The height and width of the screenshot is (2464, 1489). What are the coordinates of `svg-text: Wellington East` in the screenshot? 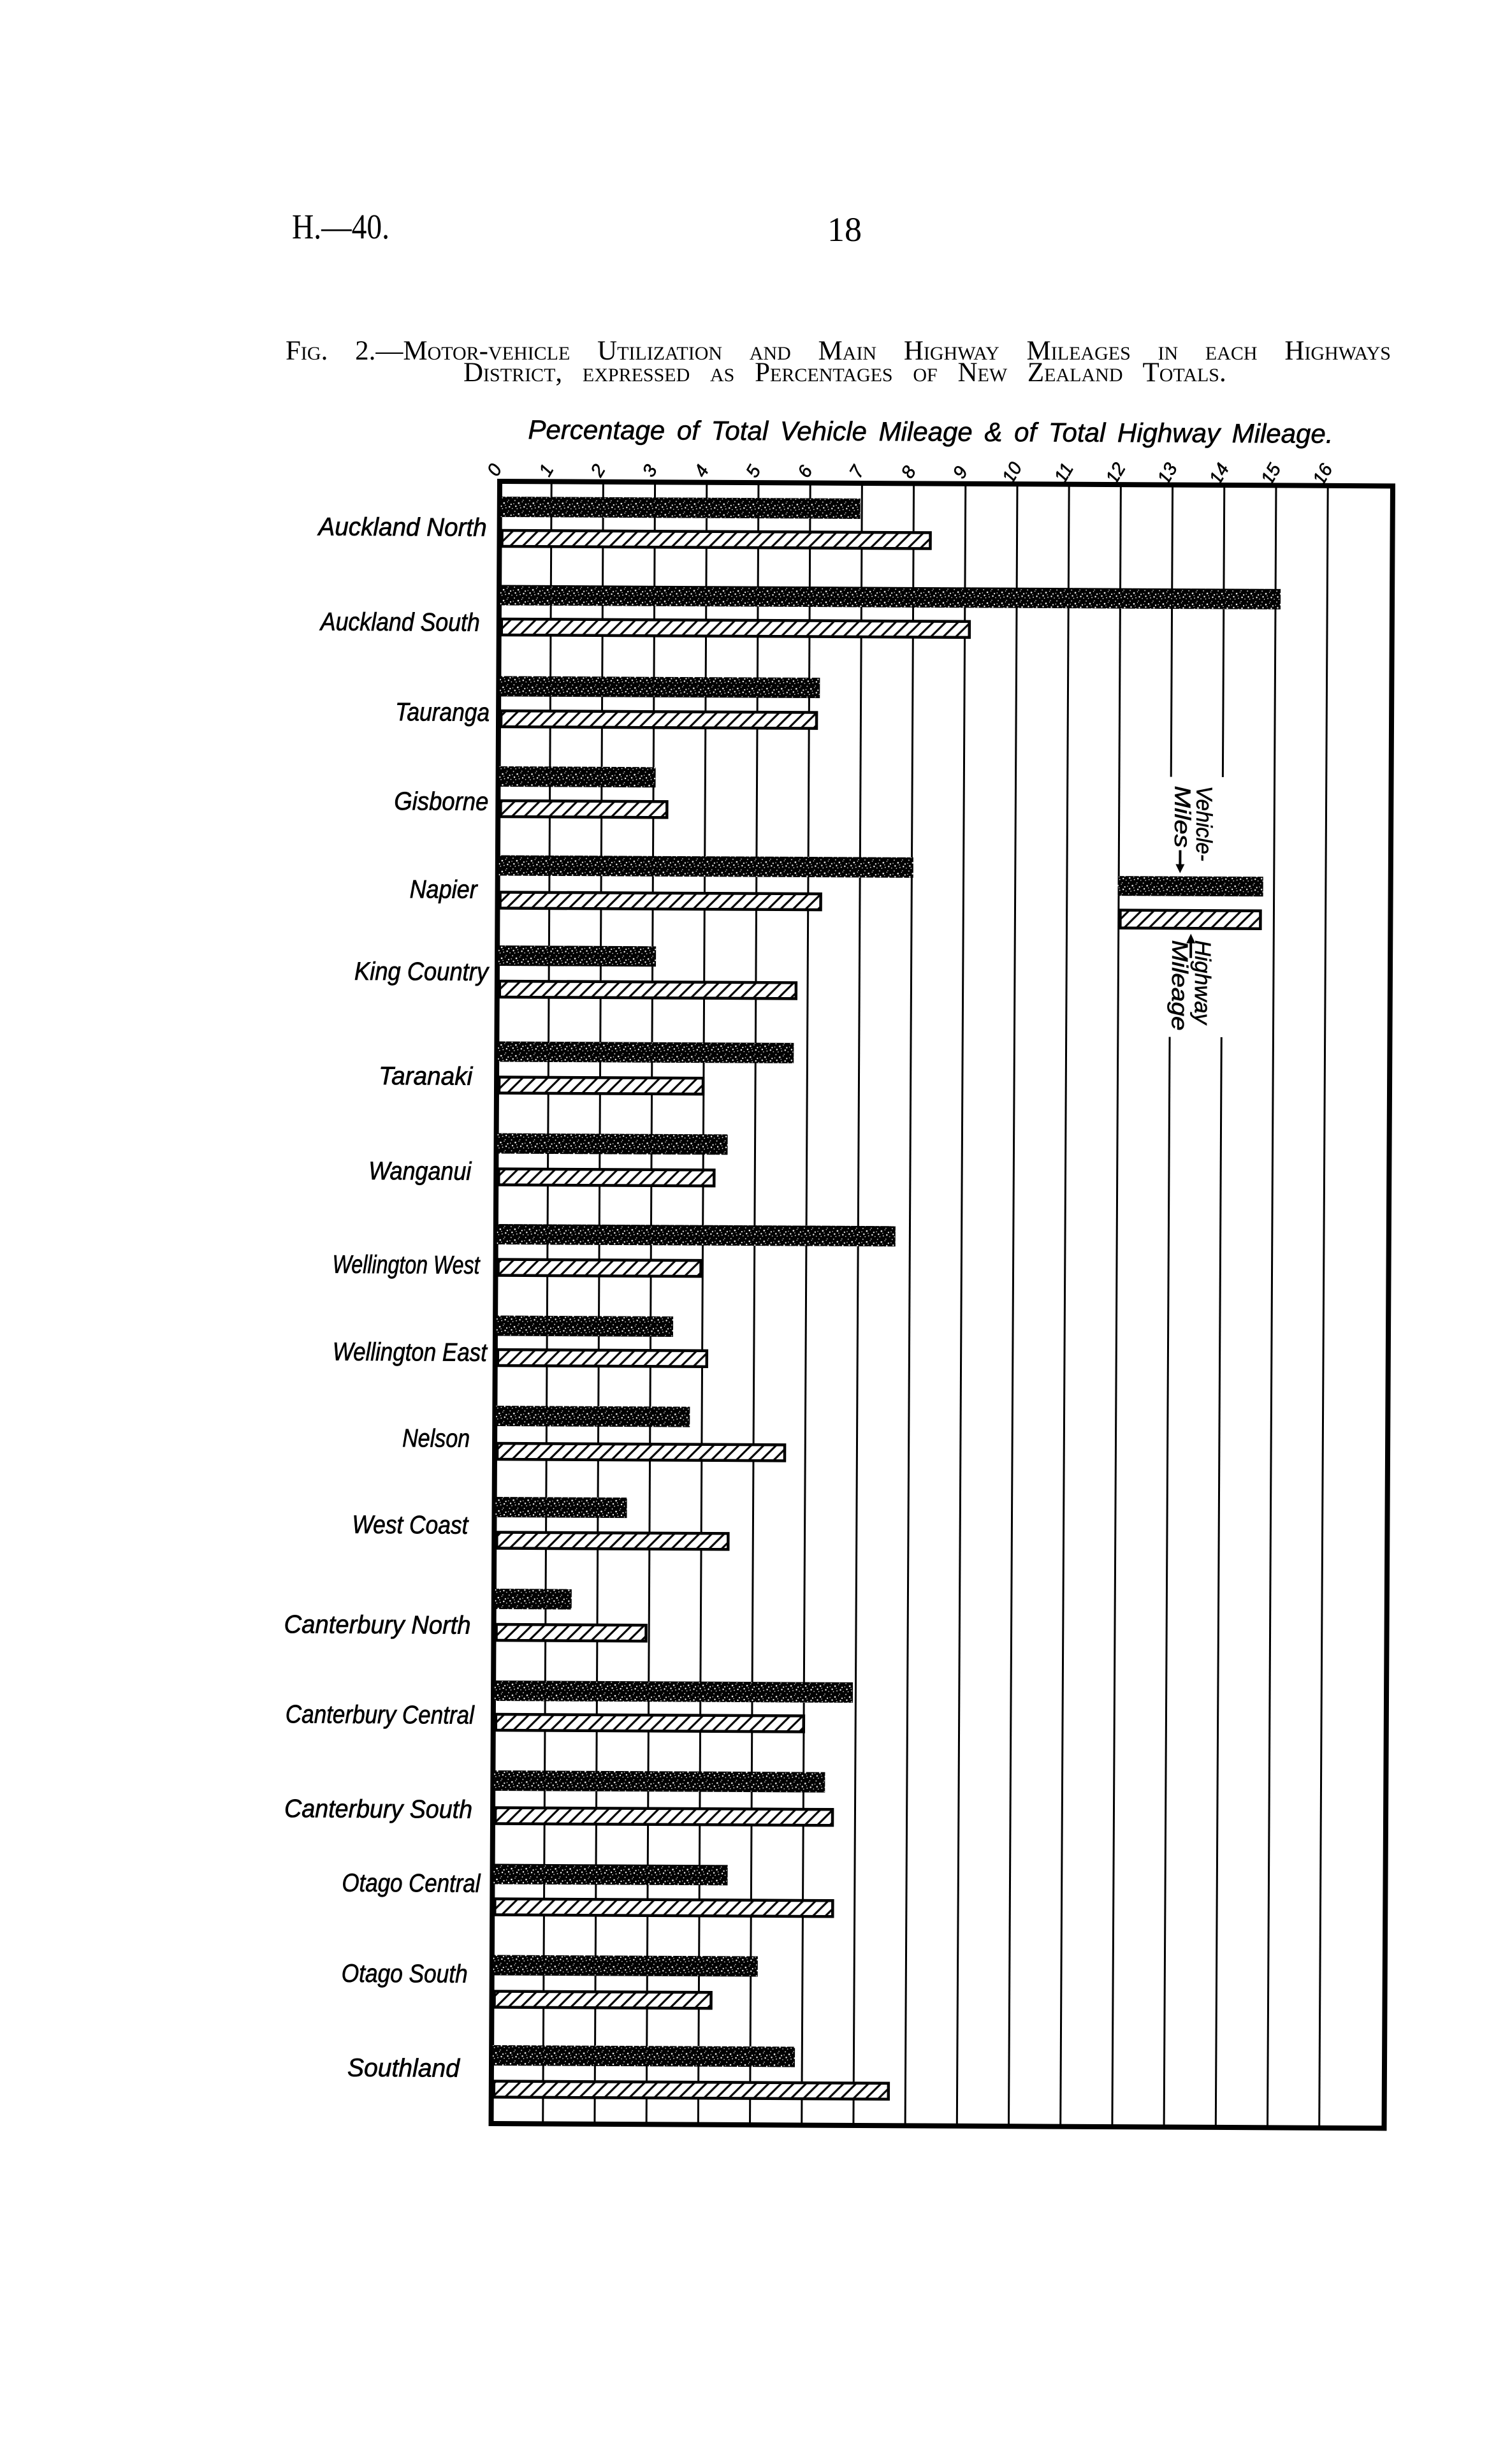 It's located at (410, 1353).